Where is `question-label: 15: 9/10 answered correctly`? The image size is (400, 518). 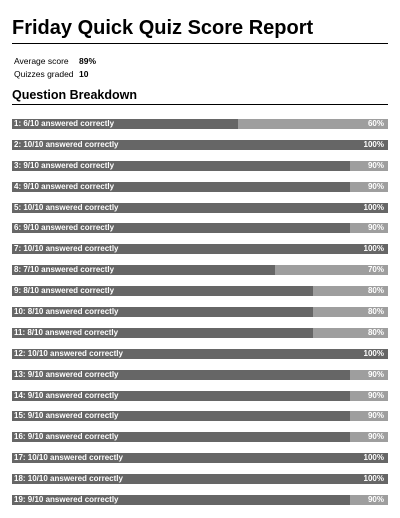
question-label: 15: 9/10 answered correctly is located at coordinates (66, 416).